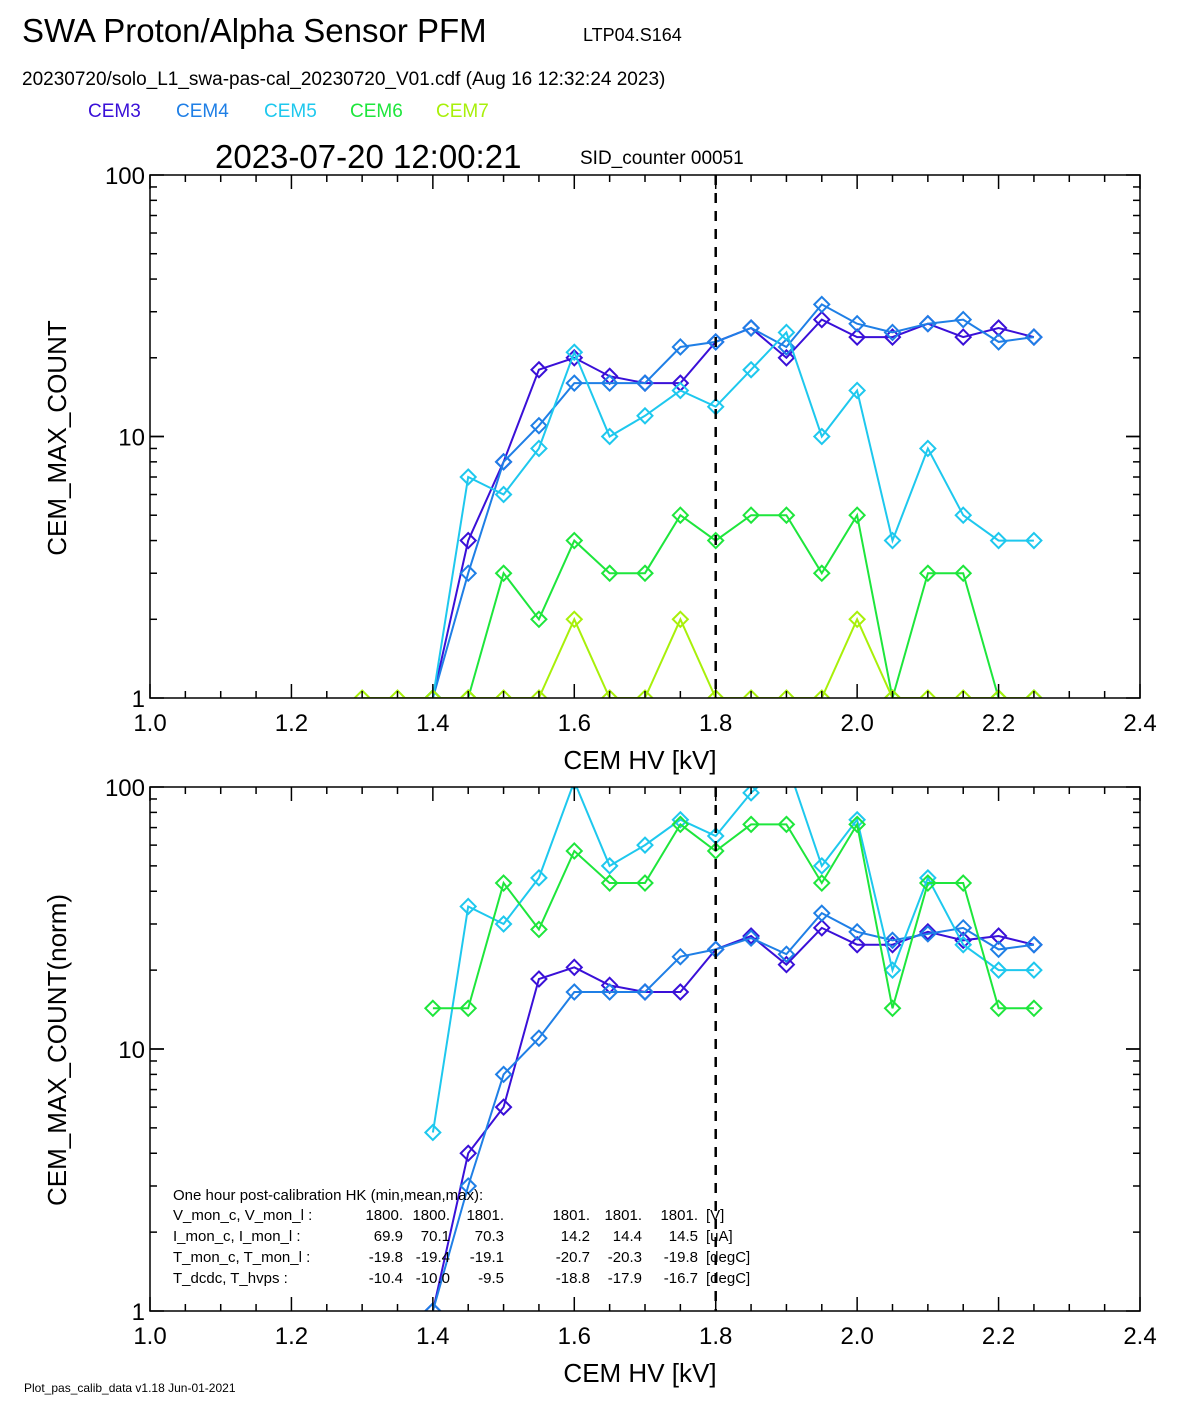  What do you see at coordinates (639, 760) in the screenshot?
I see `x-axis-label: CEM HV [kV]` at bounding box center [639, 760].